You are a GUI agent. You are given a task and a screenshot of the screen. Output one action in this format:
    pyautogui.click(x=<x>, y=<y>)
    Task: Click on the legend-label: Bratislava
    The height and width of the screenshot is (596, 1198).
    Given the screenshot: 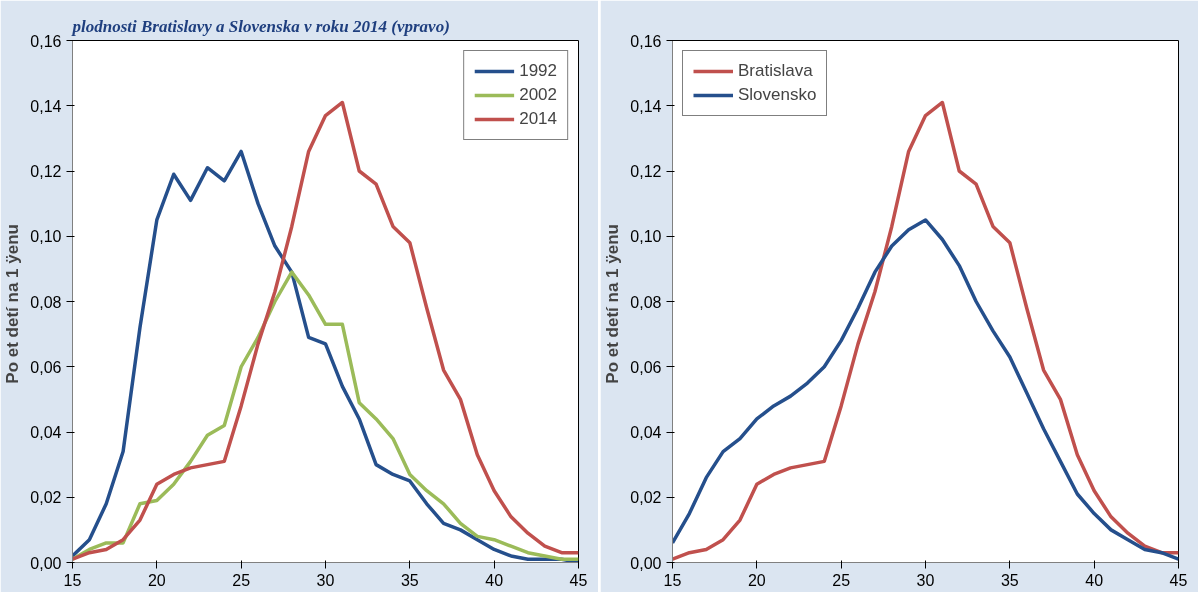 What is the action you would take?
    pyautogui.click(x=775, y=71)
    